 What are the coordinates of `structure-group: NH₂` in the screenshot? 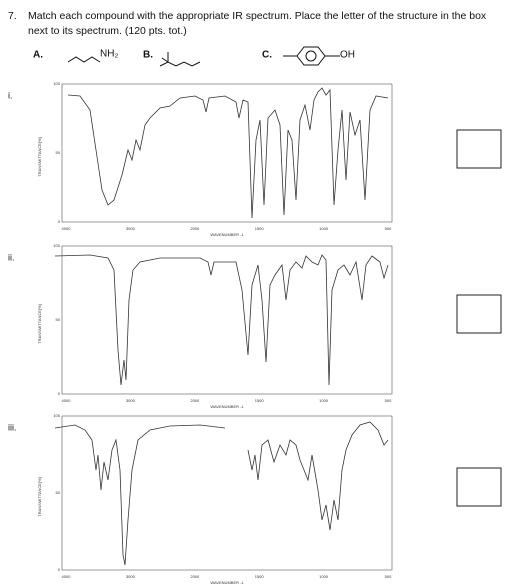 It's located at (109, 54).